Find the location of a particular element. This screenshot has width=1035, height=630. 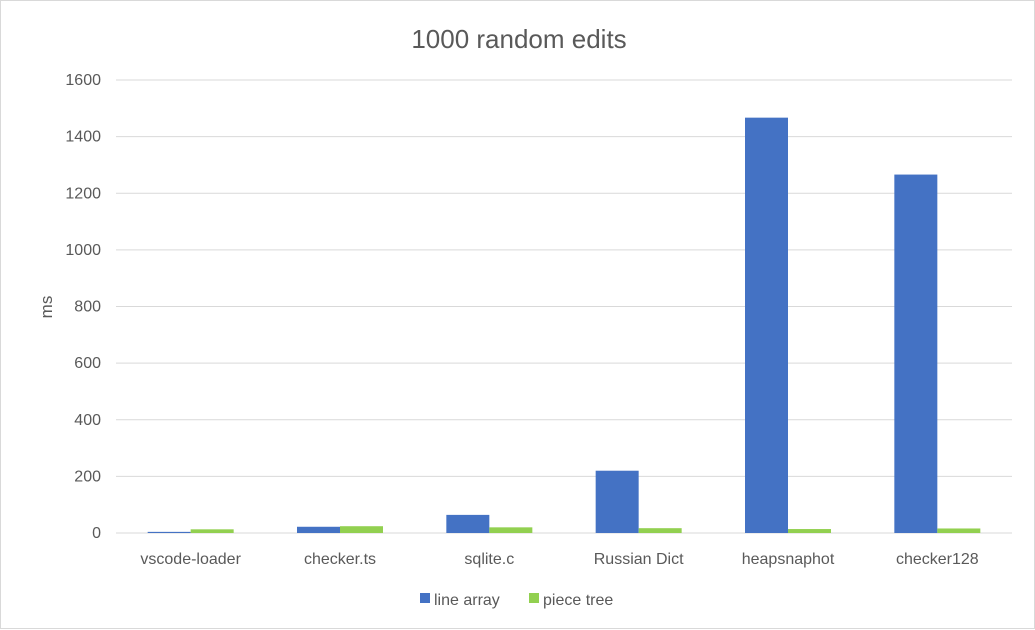

x-tick-label: Russian Dict is located at coordinates (639, 559).